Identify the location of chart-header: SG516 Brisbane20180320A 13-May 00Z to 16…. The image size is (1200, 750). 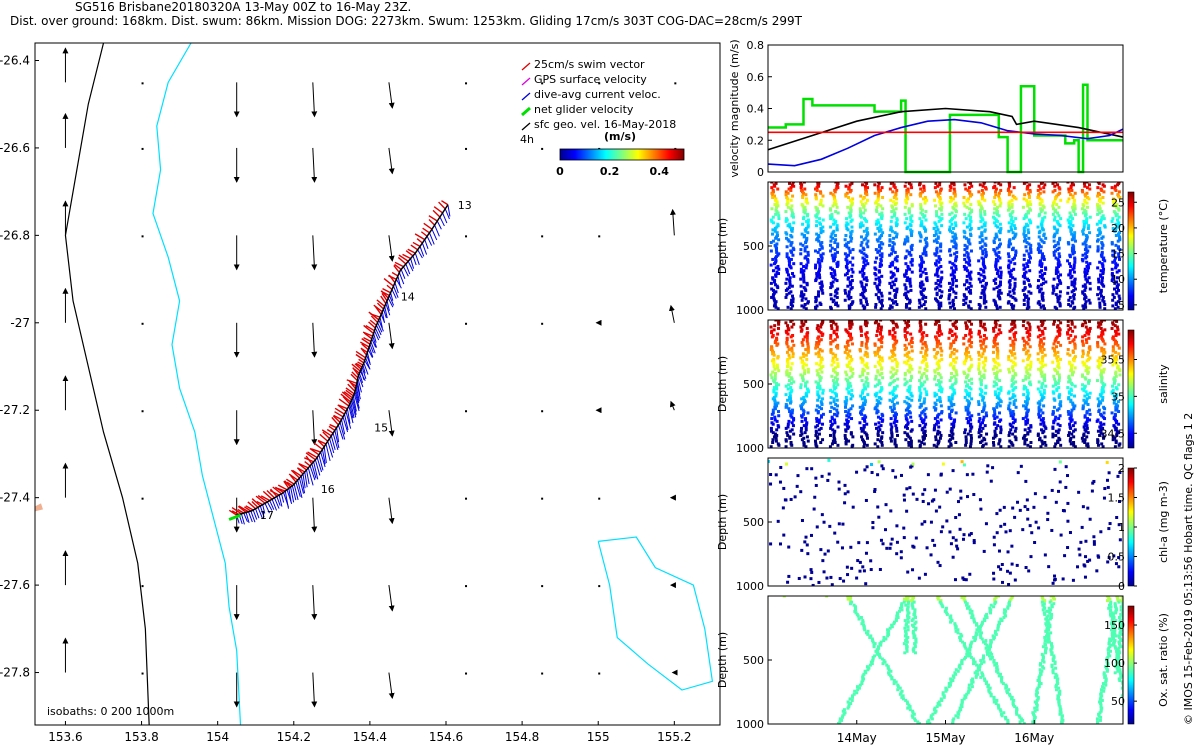
(401, 14).